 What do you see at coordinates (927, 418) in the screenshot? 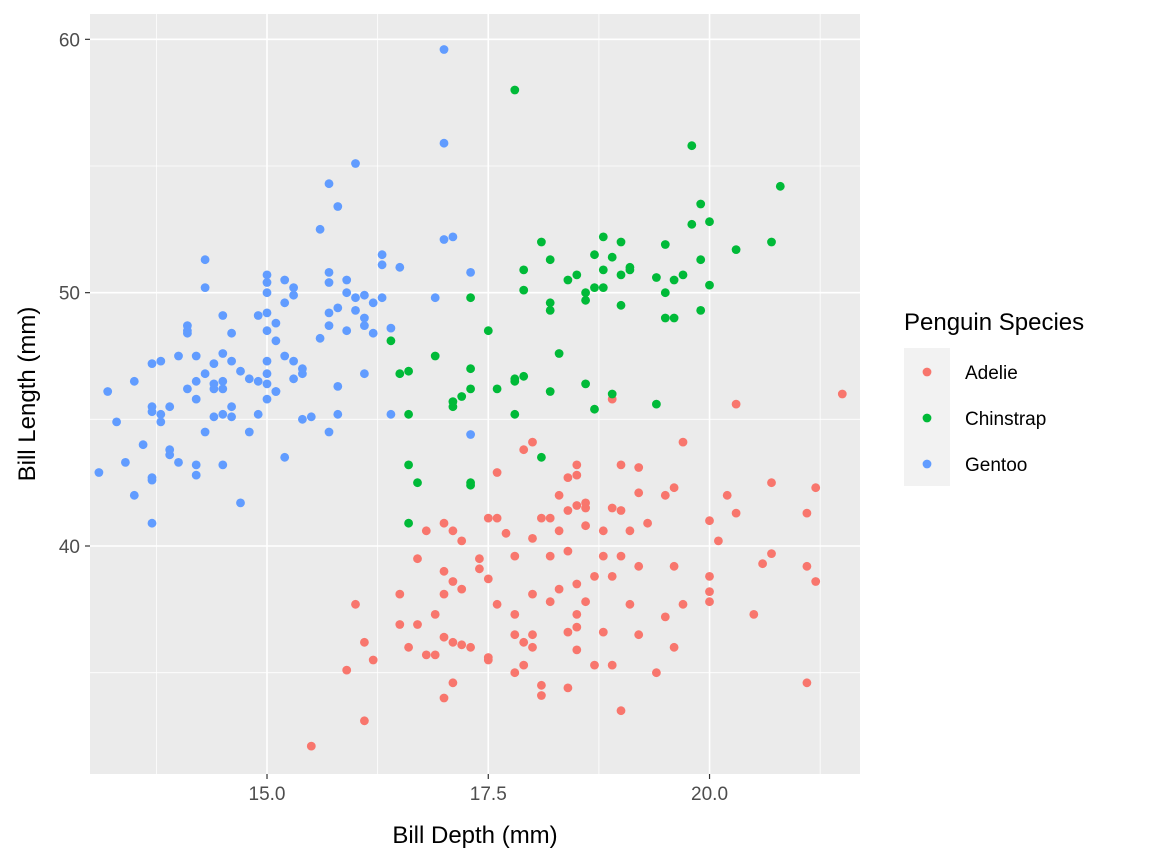
I see `legend-key-chinstrap` at bounding box center [927, 418].